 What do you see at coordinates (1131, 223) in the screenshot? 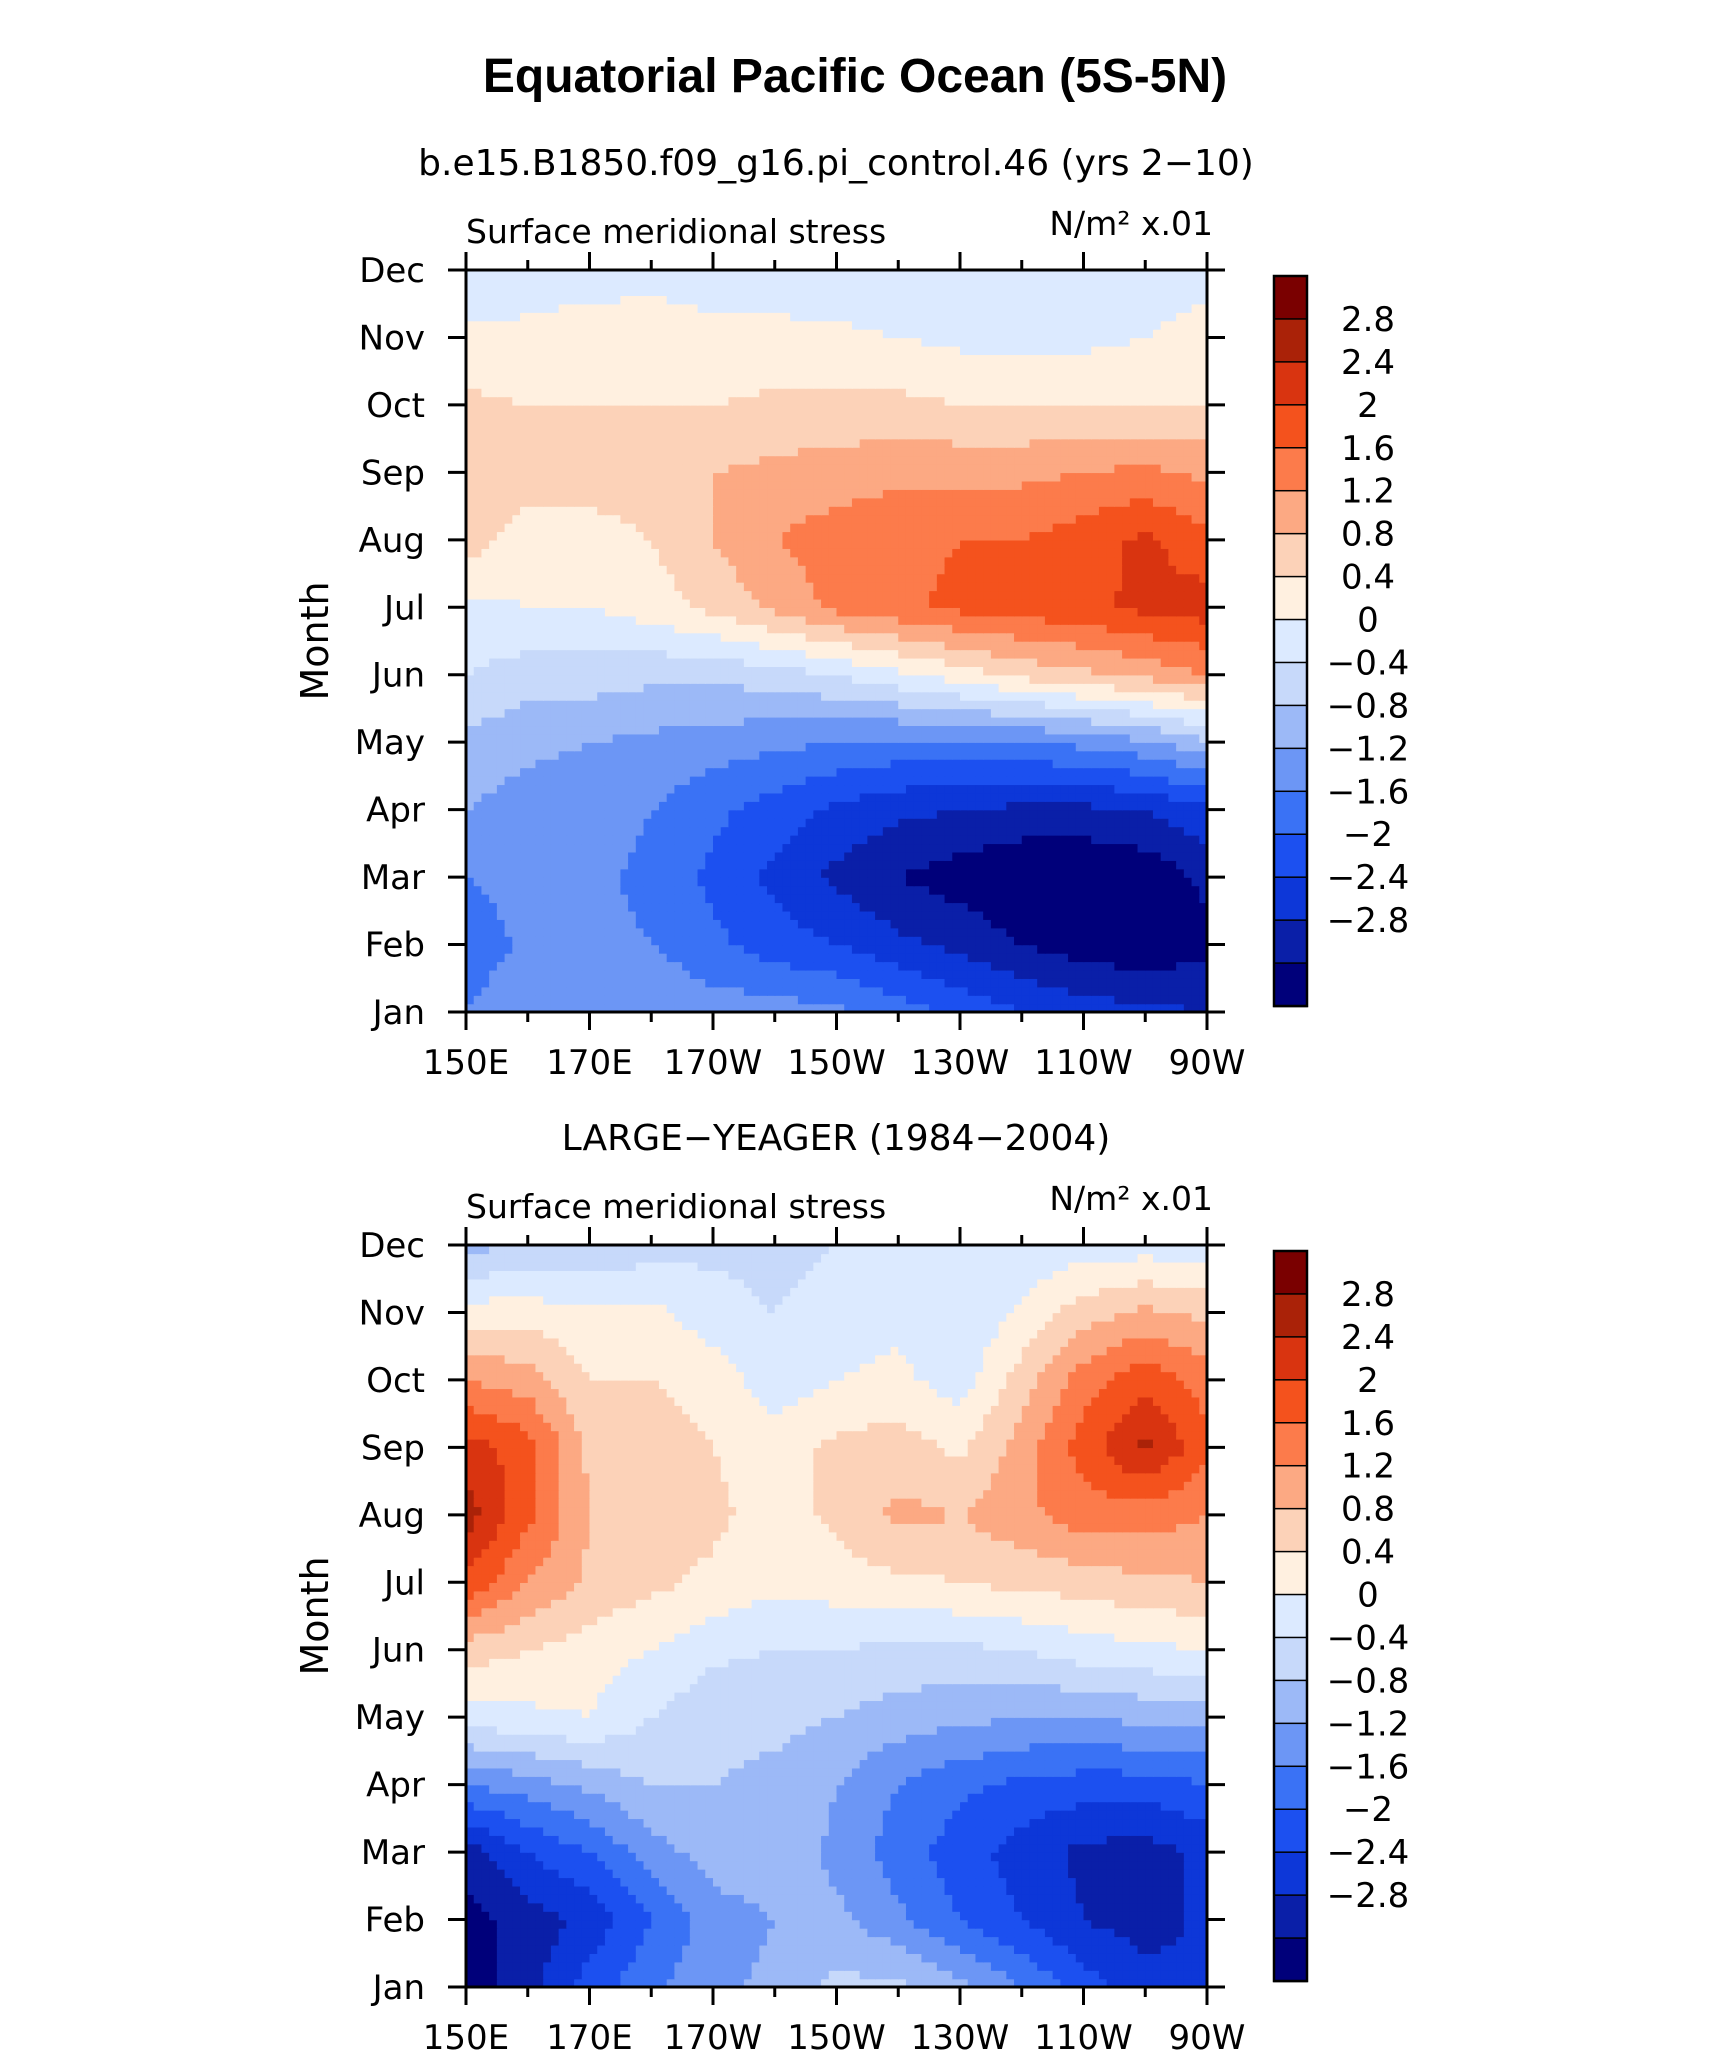
I see `units-label: N/m² x.01` at bounding box center [1131, 223].